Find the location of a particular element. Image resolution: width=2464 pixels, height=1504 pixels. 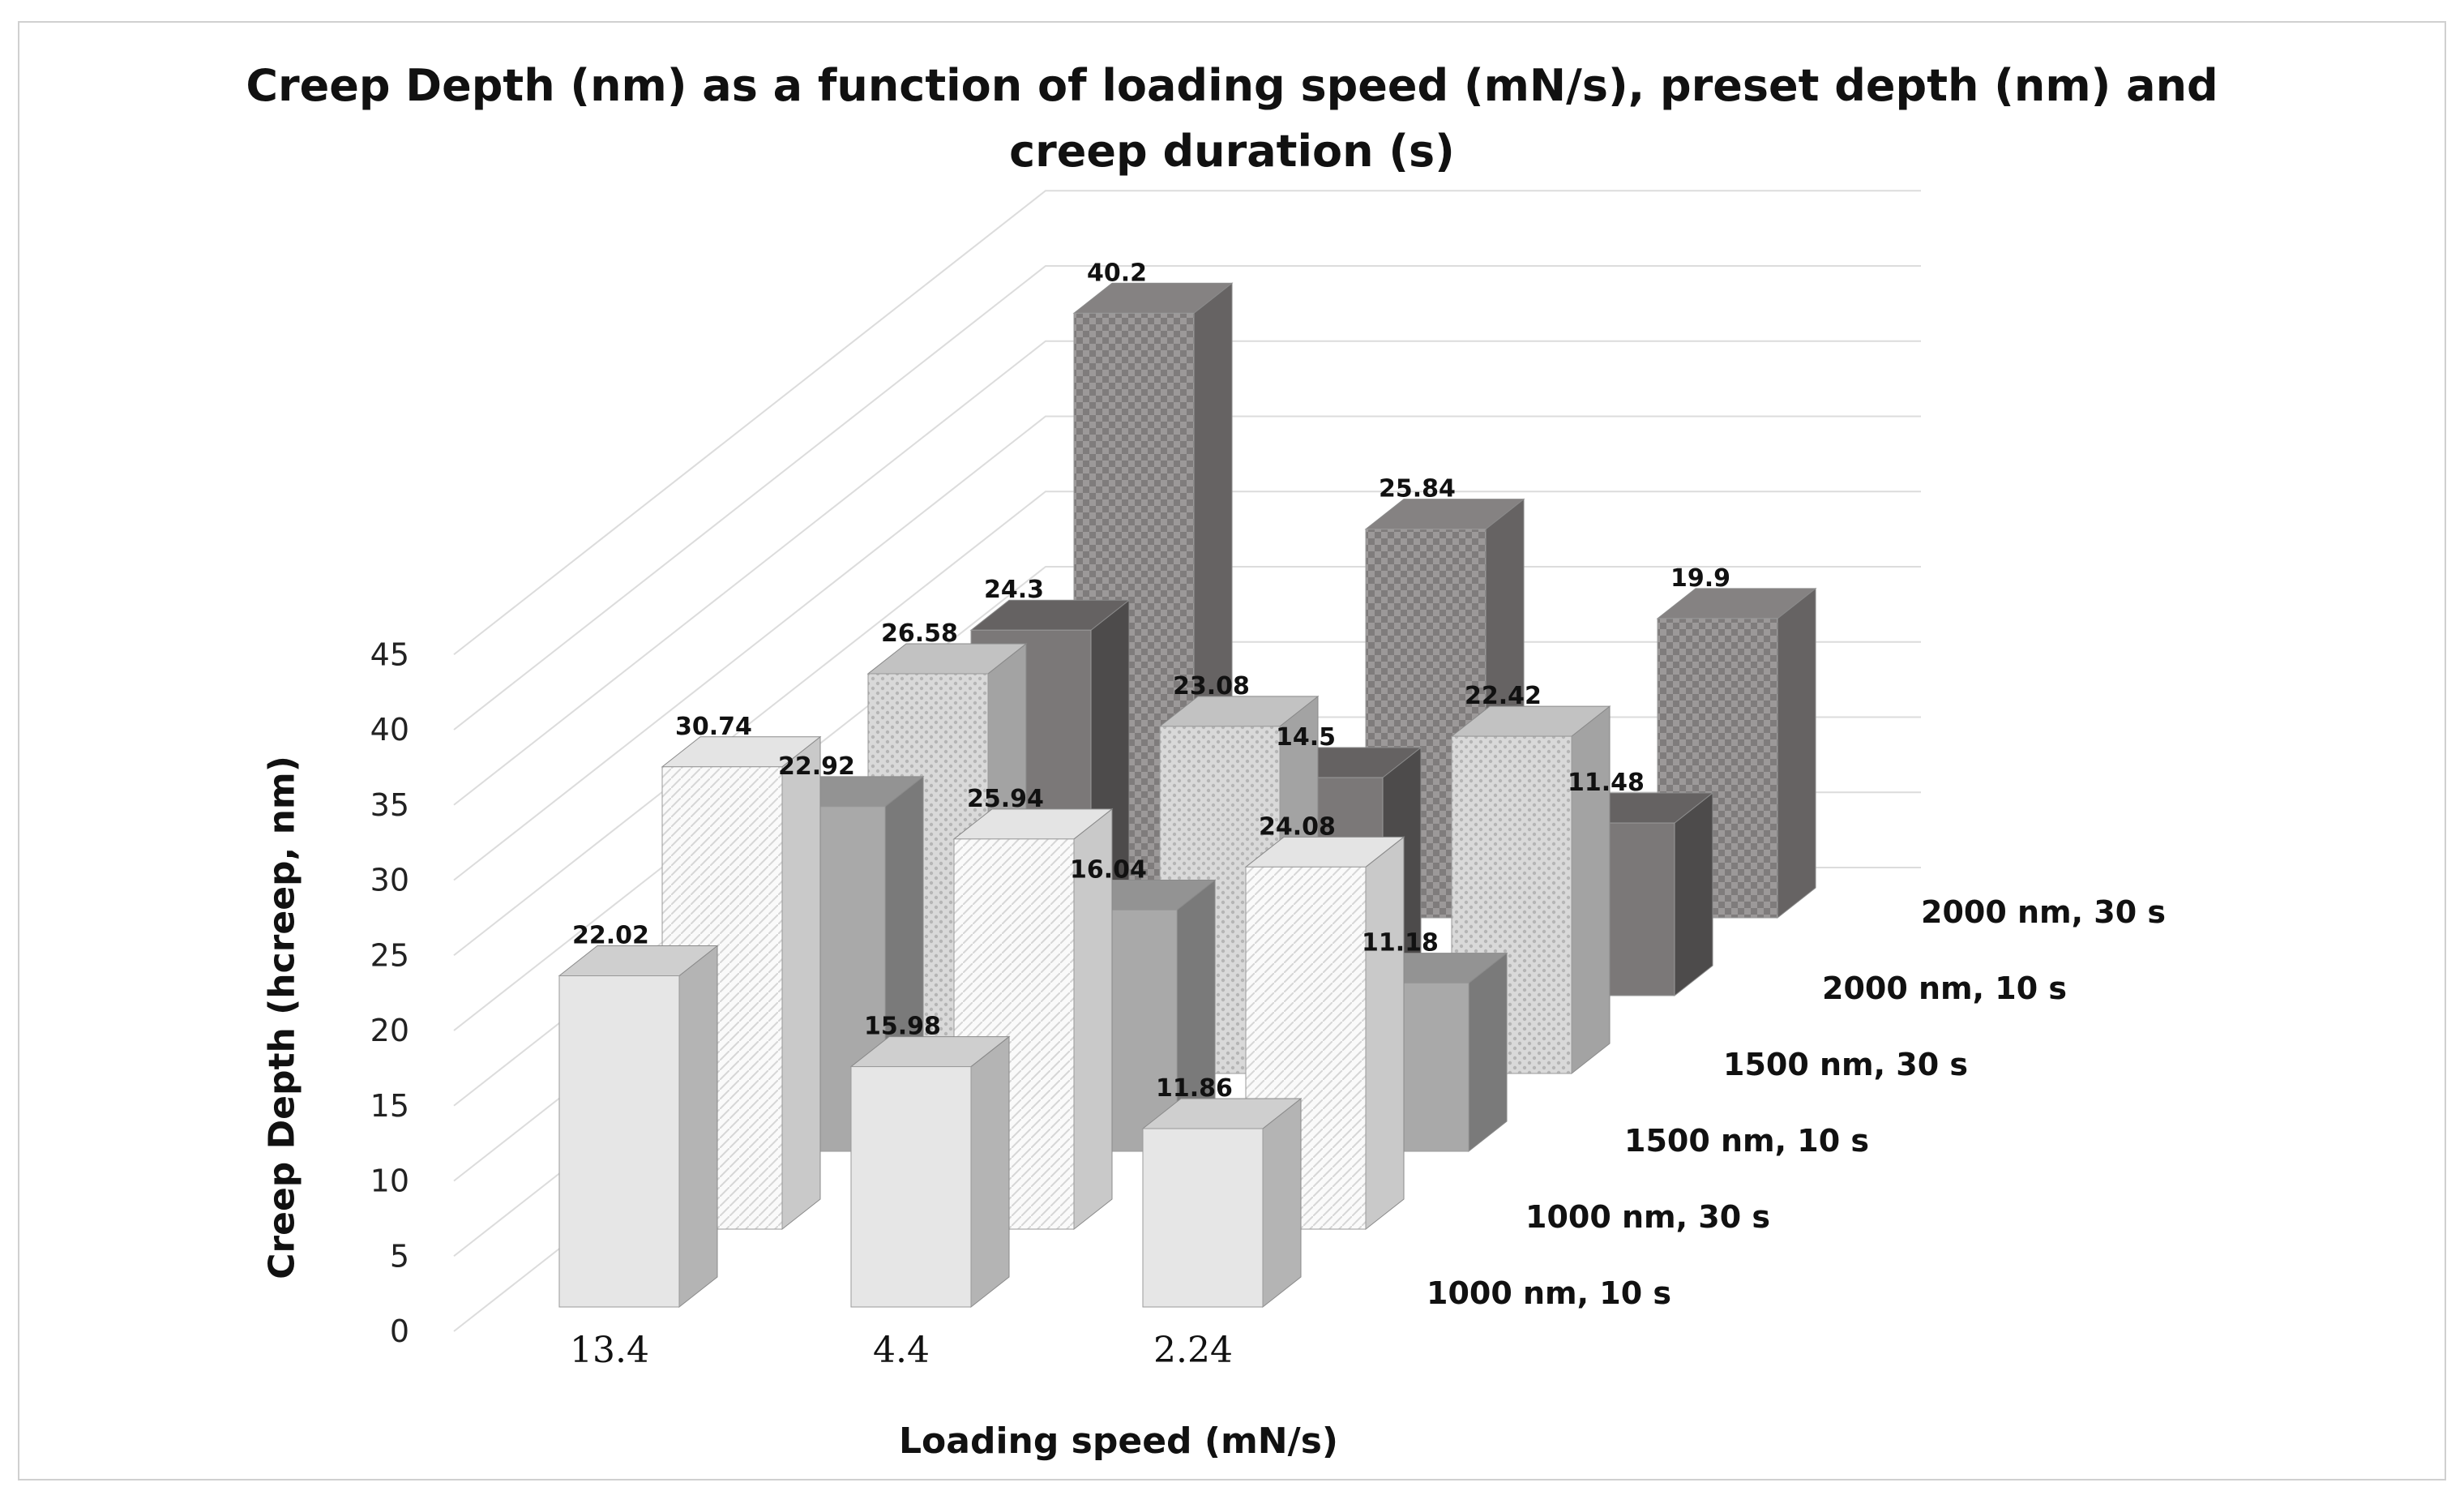

data-label: 30.74 is located at coordinates (713, 727).